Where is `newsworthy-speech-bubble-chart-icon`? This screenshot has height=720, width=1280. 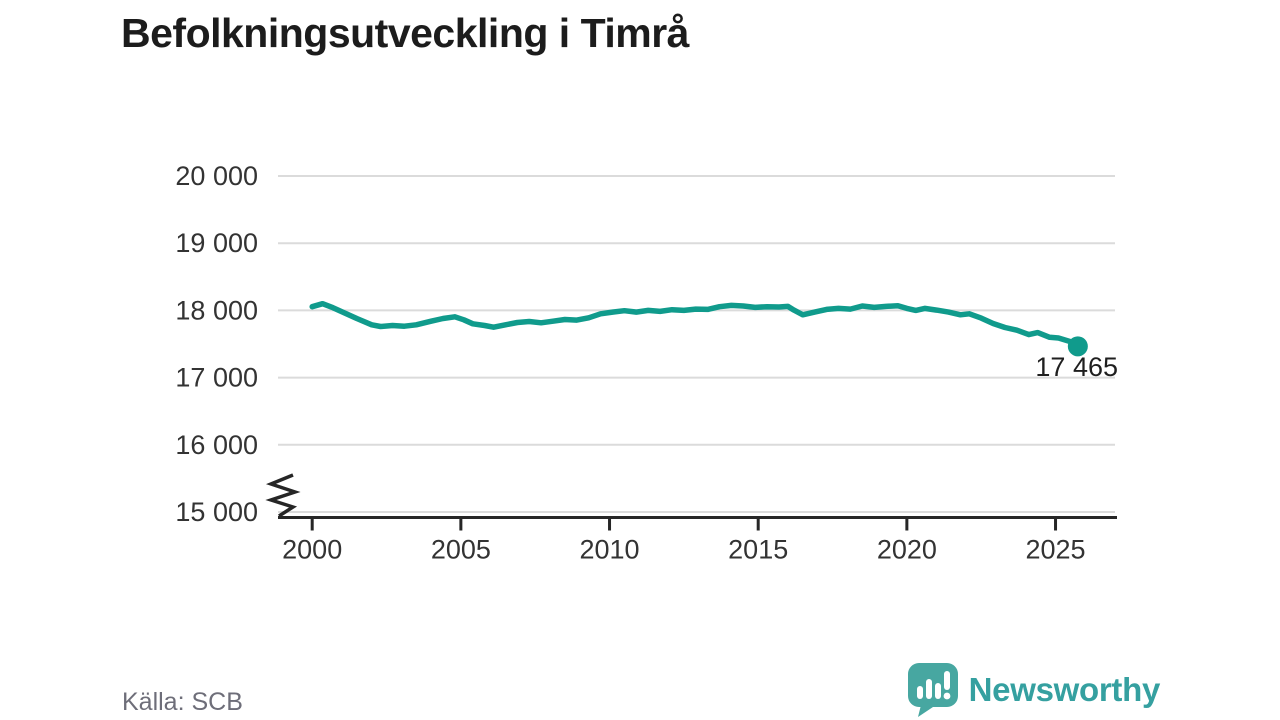
newsworthy-speech-bubble-chart-icon is located at coordinates (932, 690).